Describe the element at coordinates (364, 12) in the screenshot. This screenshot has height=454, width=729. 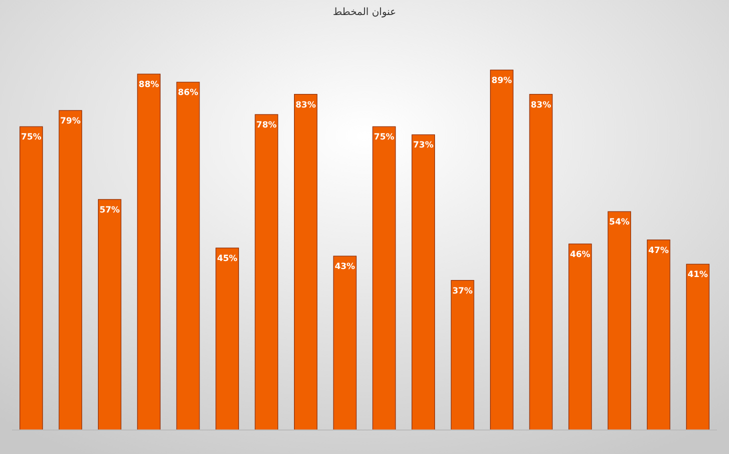
I see `chart-title: عنوان المخطط` at that location.